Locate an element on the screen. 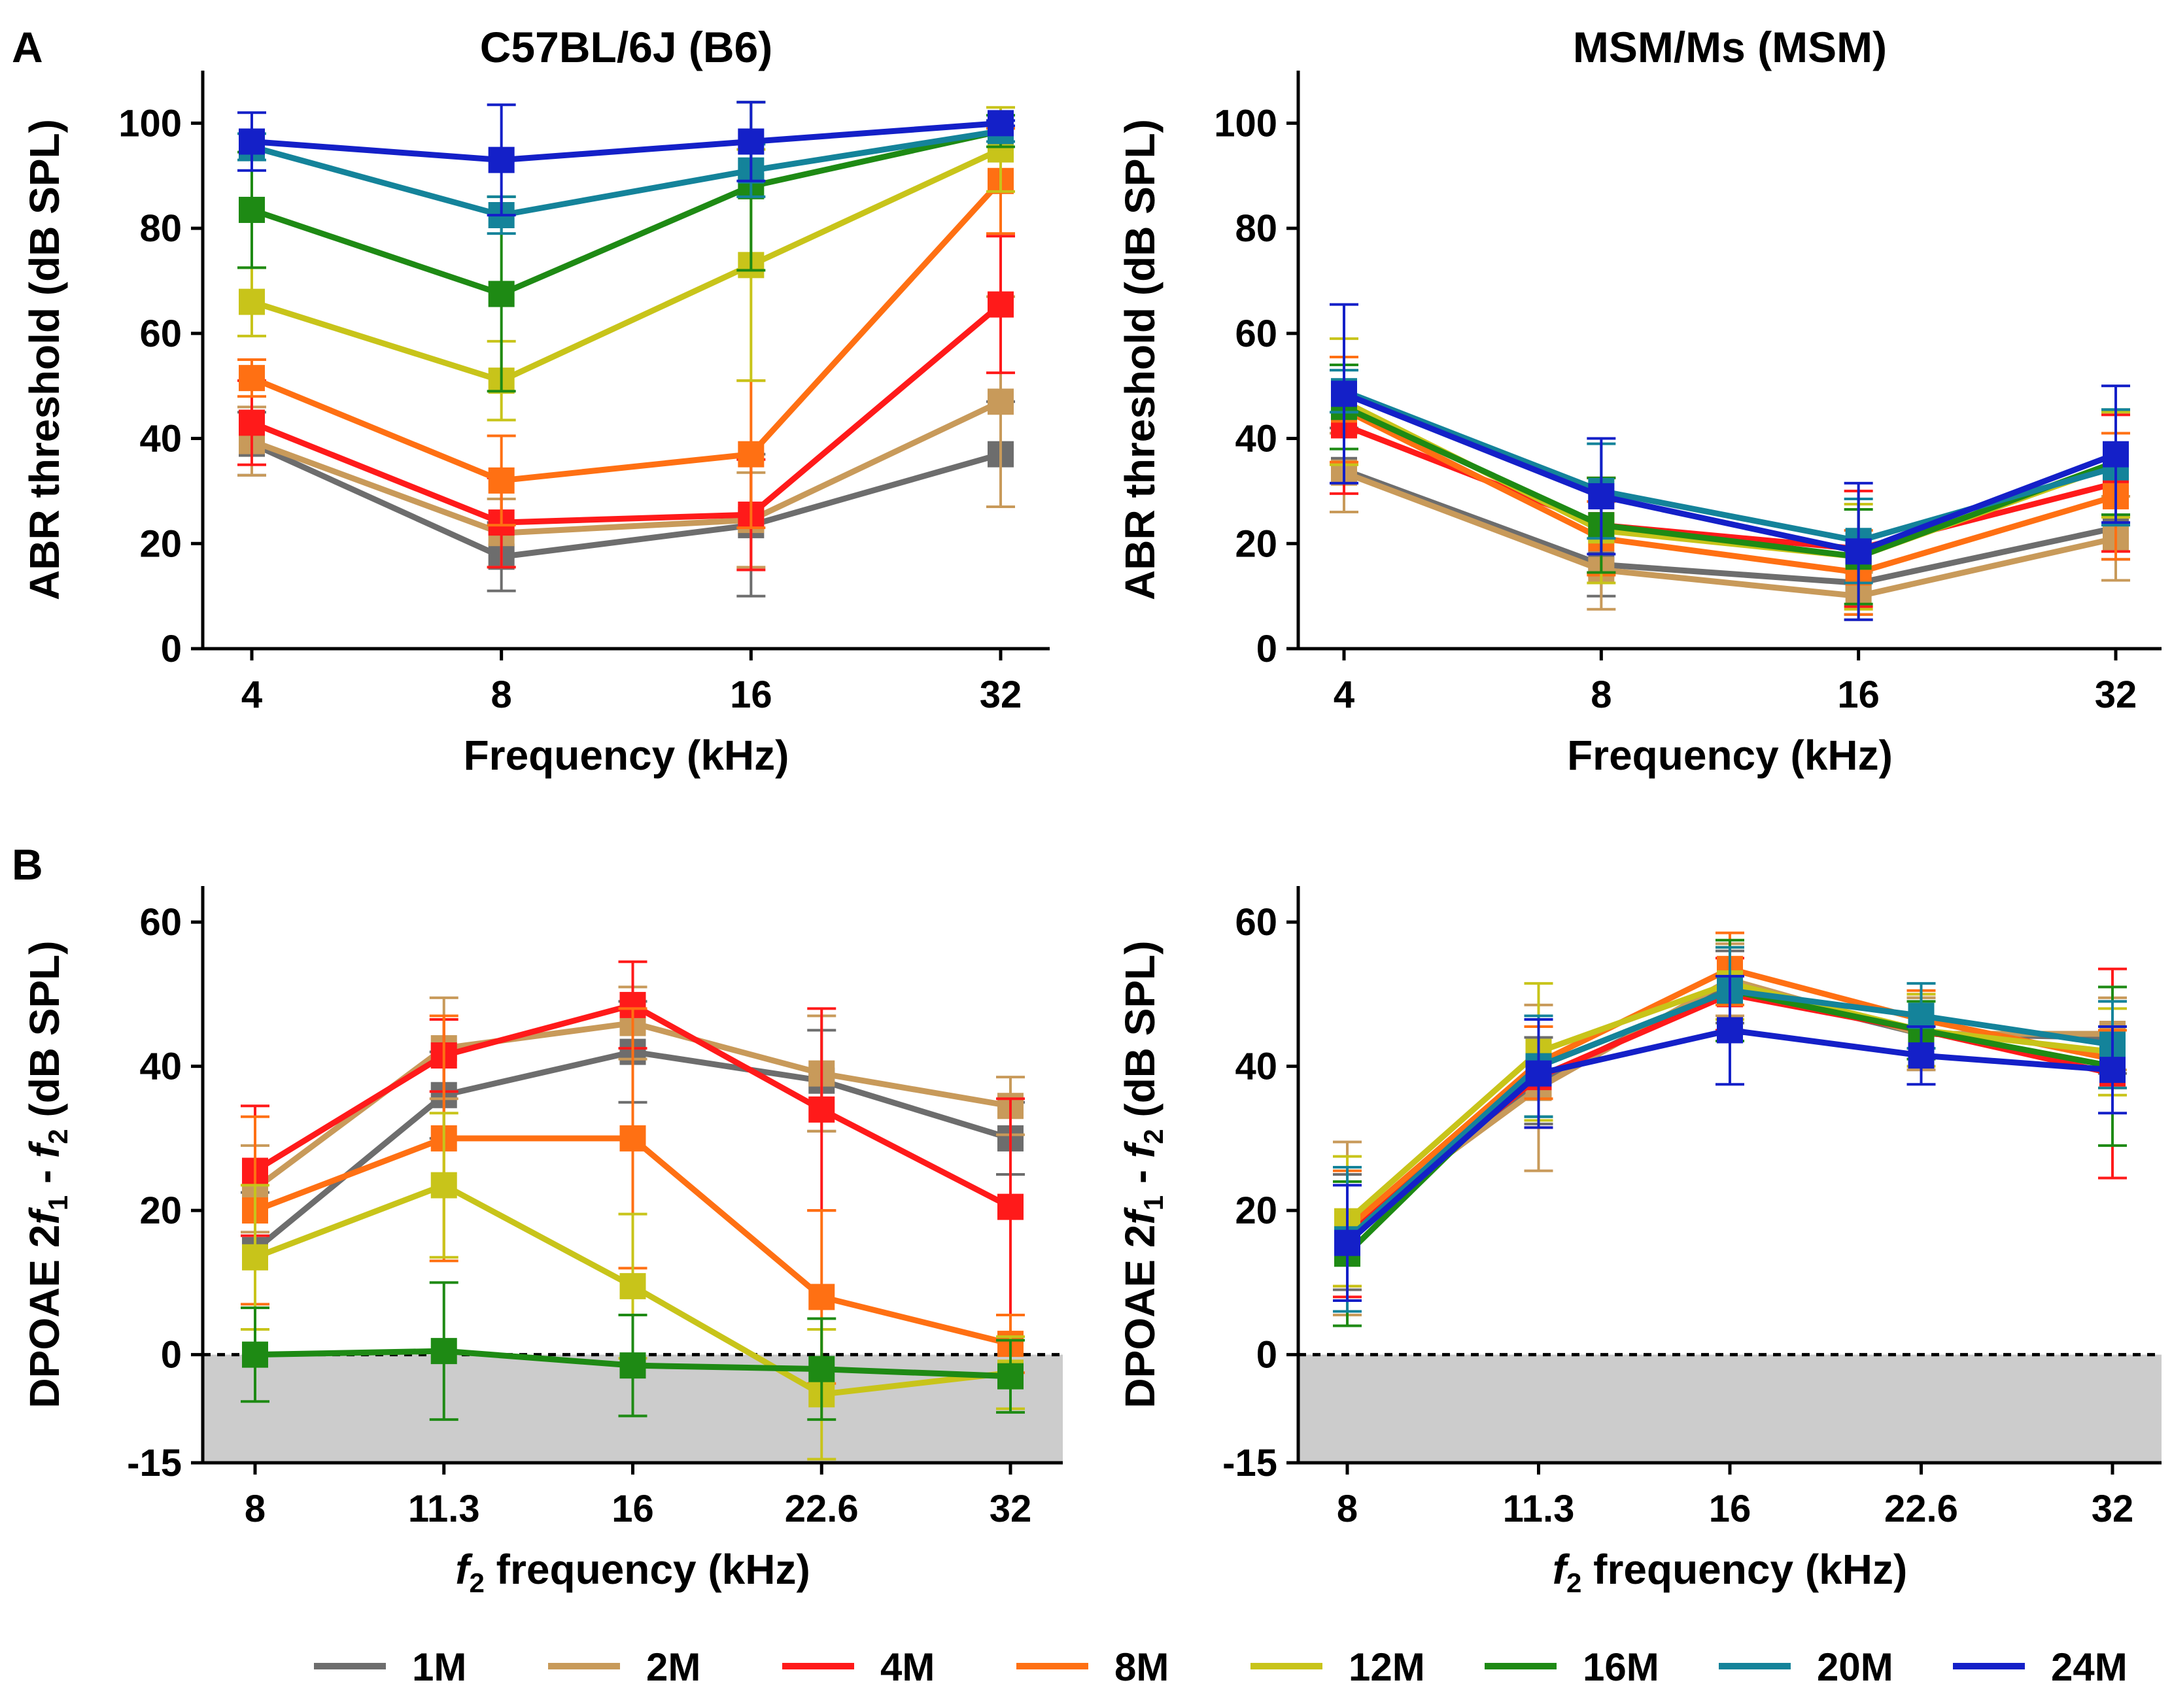 The height and width of the screenshot is (1708, 2172). series-20M is located at coordinates (626, 176).